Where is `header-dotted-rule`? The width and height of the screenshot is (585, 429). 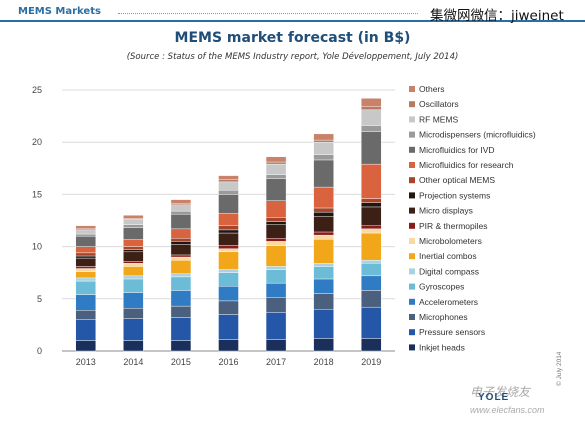 header-dotted-rule is located at coordinates (268, 13).